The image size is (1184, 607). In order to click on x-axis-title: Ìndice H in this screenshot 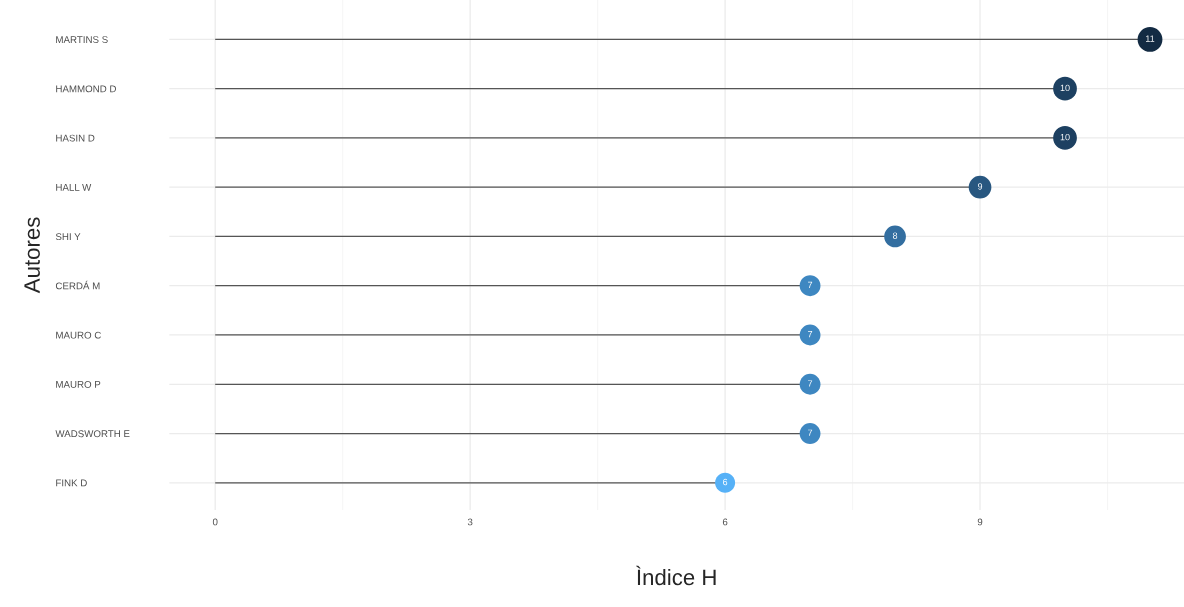, I will do `click(675, 575)`.